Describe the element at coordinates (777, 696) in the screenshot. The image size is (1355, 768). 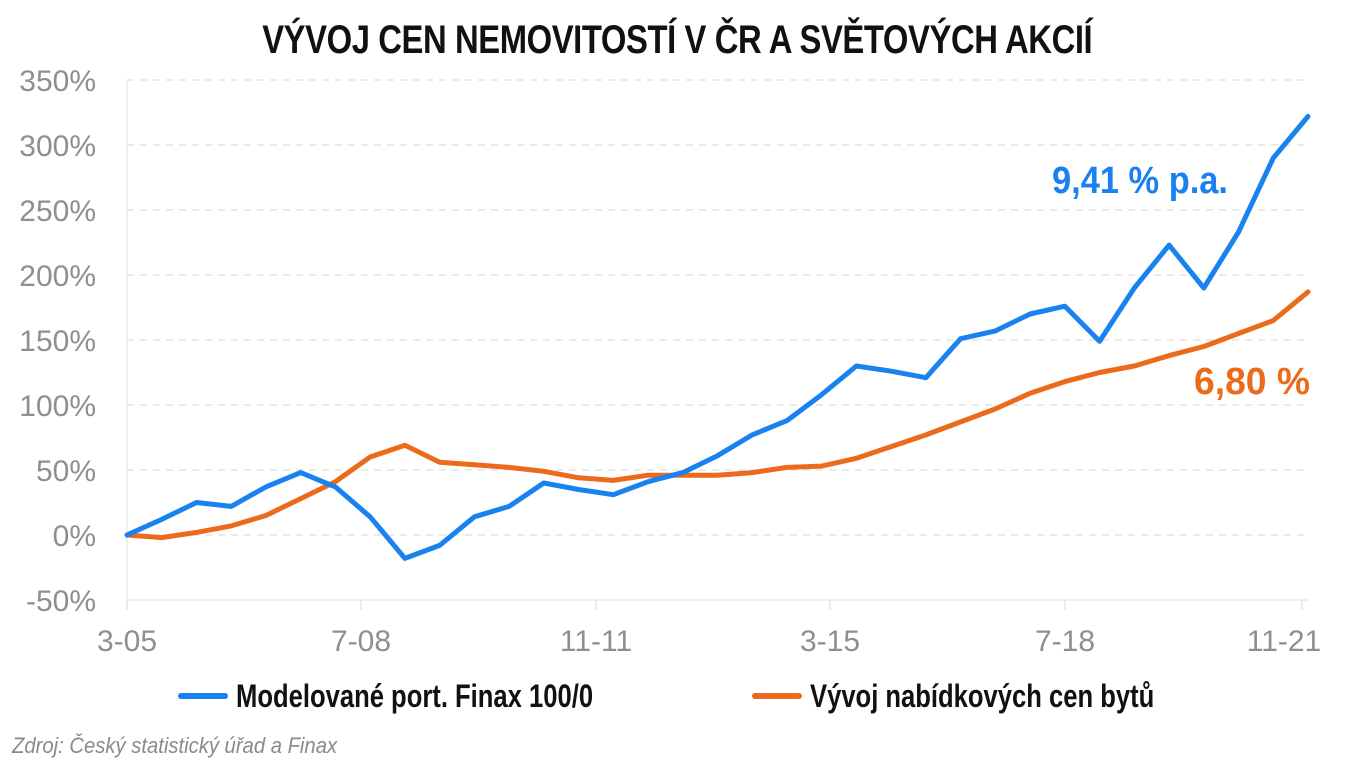
I see `legend-swatch-orange-icon` at that location.